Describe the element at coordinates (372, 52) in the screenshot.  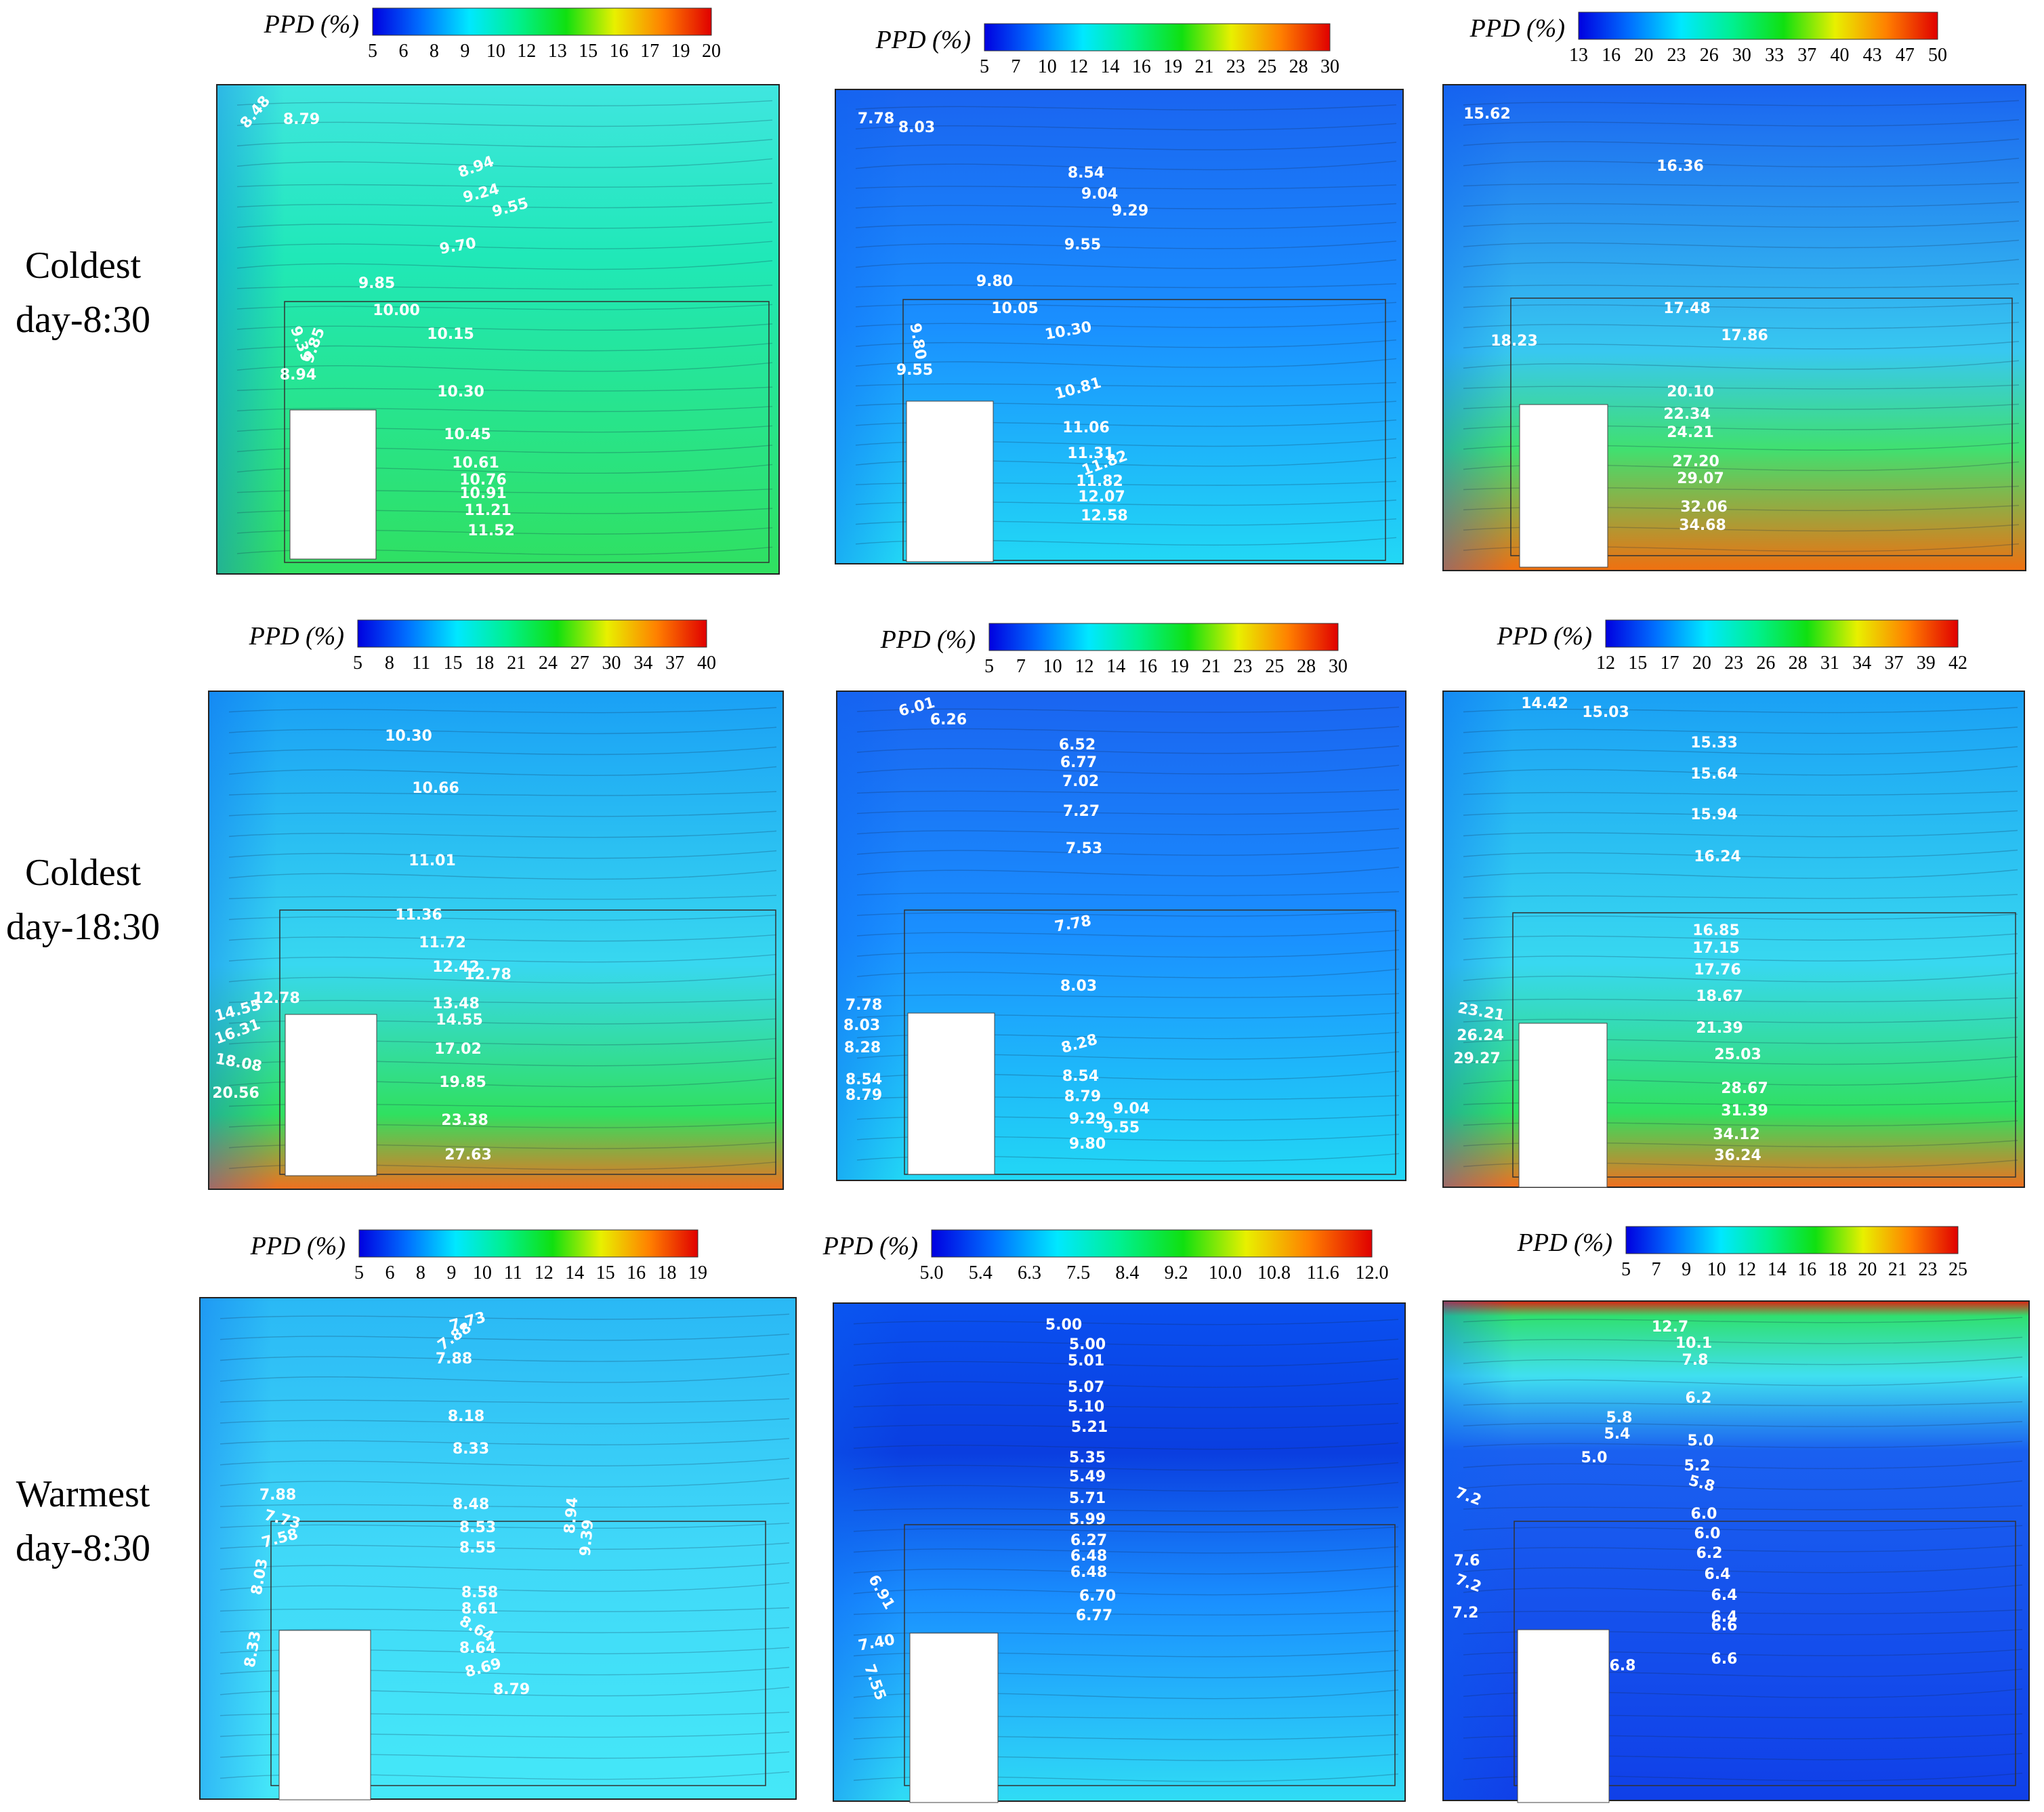
I see `colorbar-tick-label: 5` at that location.